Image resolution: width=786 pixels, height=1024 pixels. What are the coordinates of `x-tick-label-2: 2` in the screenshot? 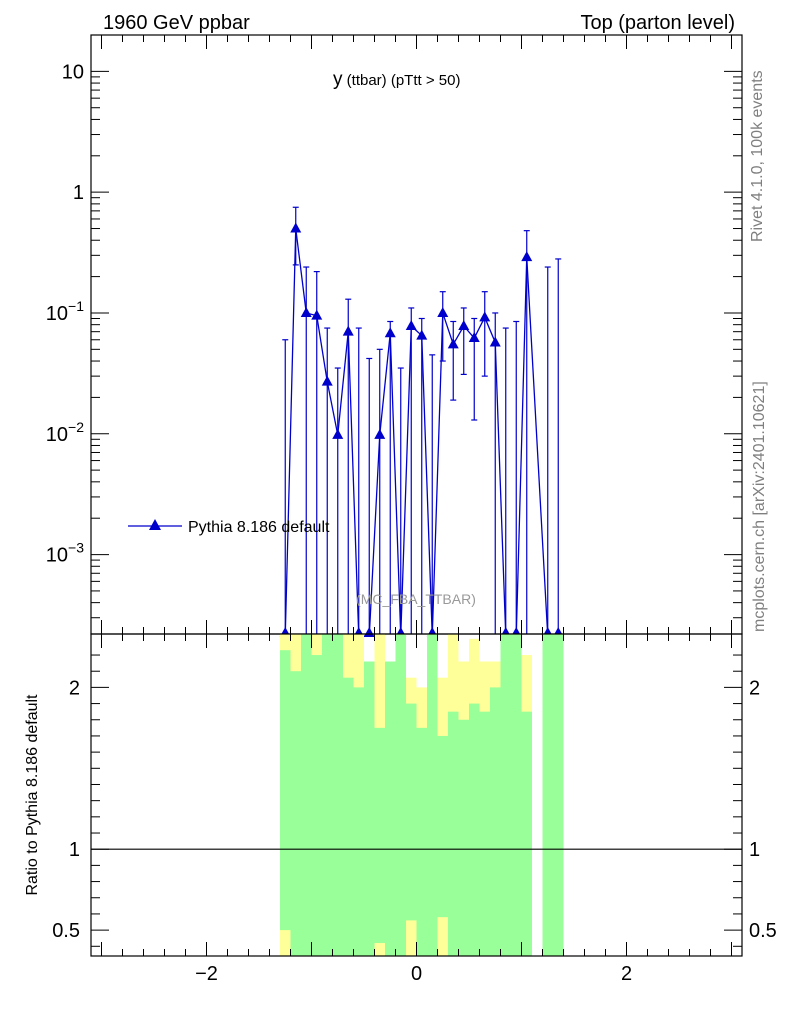 It's located at (626, 974).